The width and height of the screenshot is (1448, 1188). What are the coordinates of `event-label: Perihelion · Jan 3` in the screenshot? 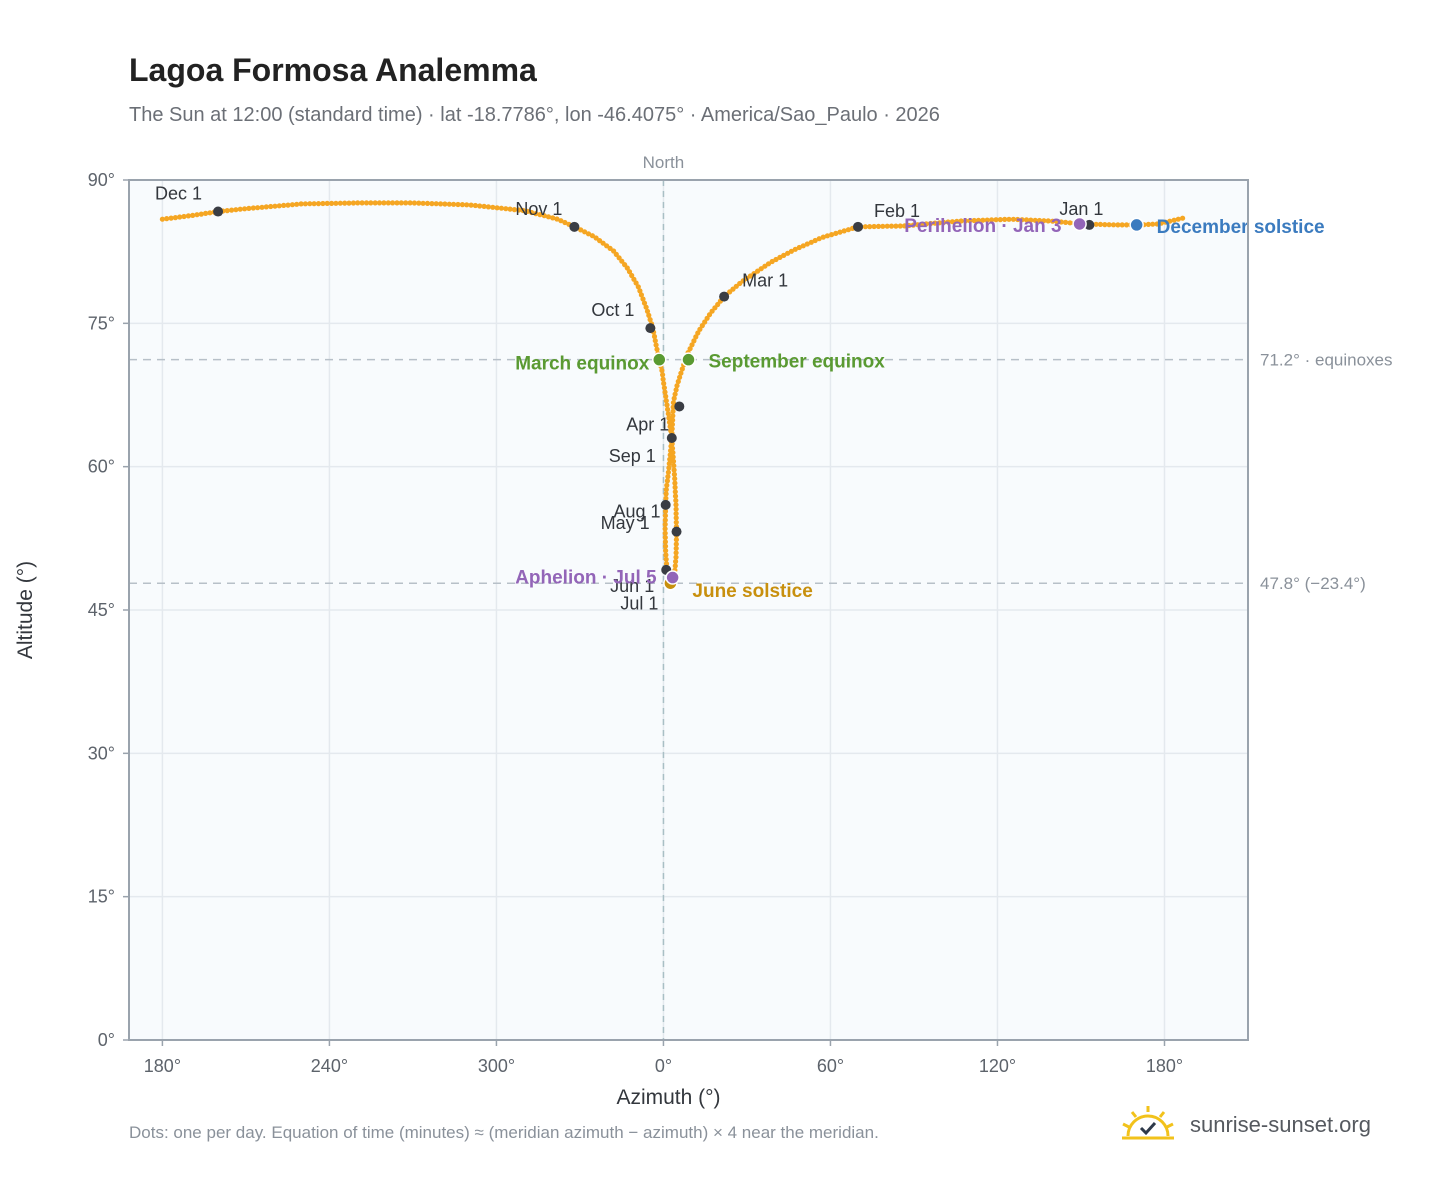 It's located at (982, 226).